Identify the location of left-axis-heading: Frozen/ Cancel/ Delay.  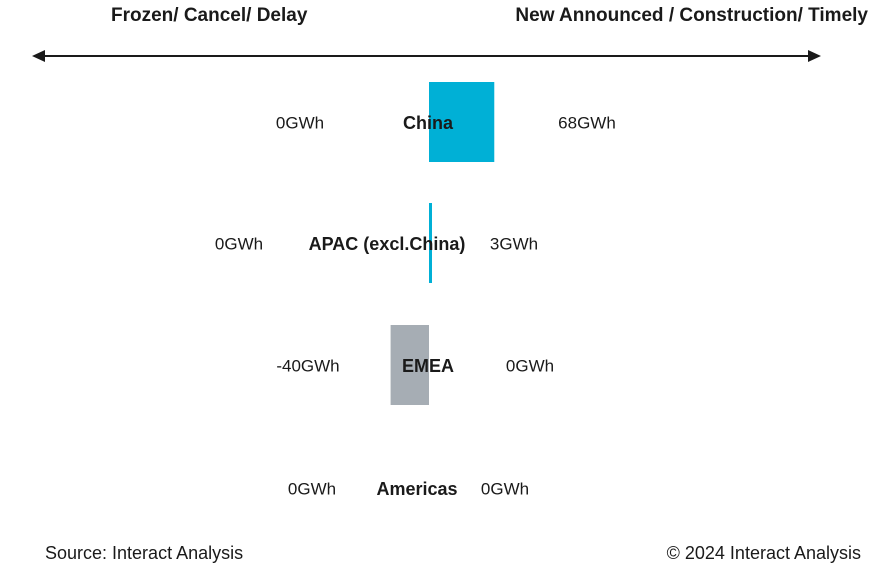
(209, 15).